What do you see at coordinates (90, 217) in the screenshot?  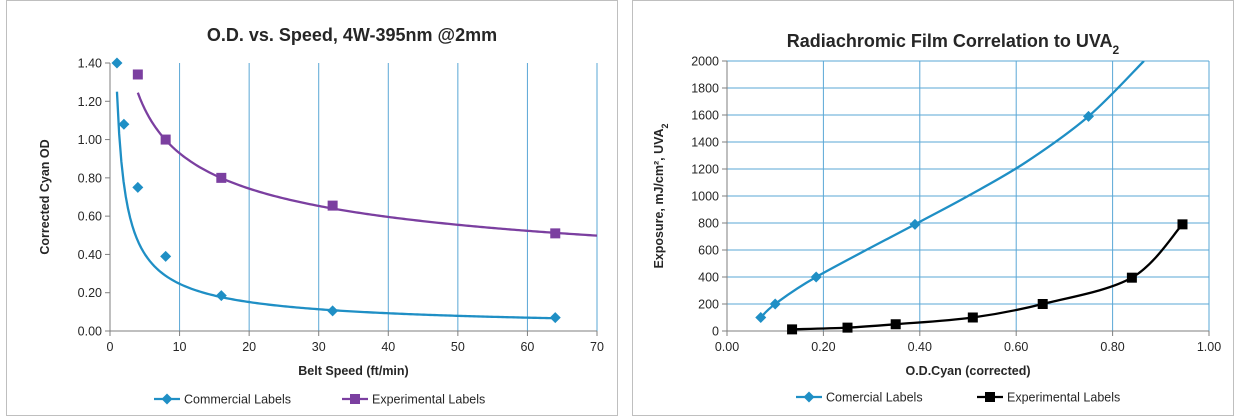 I see `y-tick-label: 0.60` at bounding box center [90, 217].